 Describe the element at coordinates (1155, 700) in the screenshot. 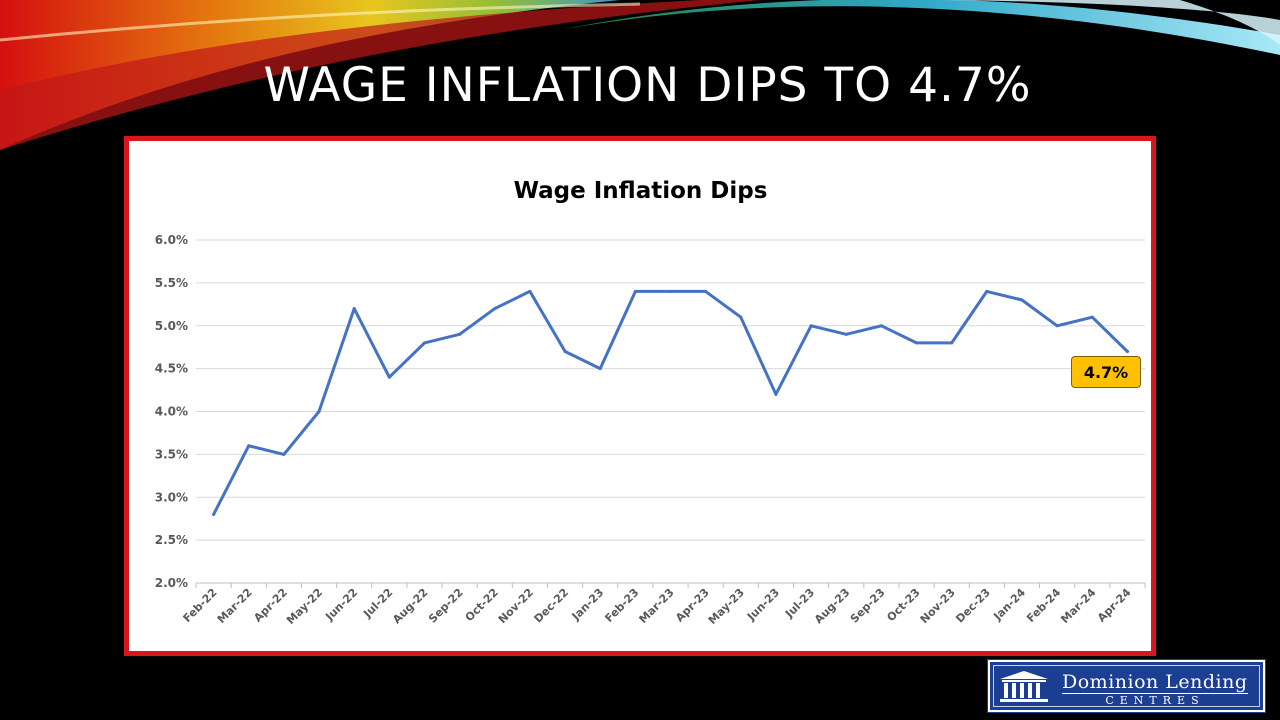

I see `logo-subtitle: CENTRES` at that location.